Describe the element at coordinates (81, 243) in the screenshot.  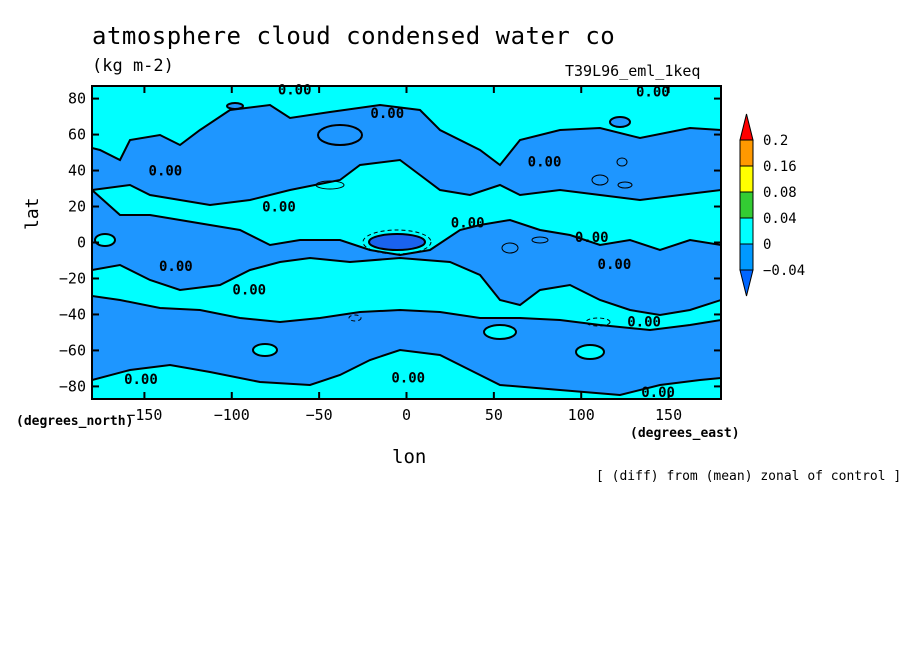
I see `y-tick-label: 0` at that location.